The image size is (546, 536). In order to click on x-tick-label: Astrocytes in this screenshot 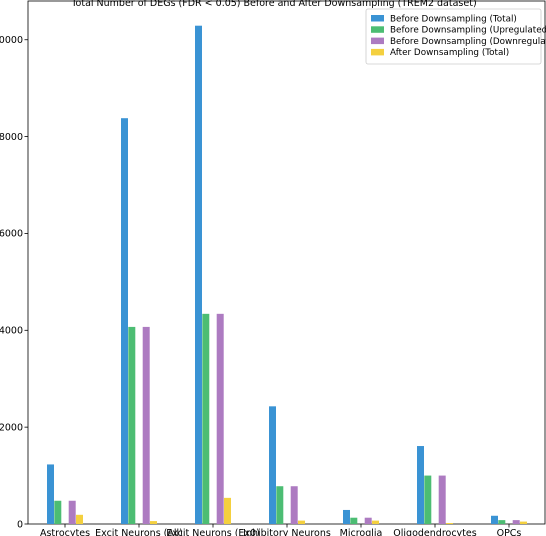, I will do `click(65, 532)`.